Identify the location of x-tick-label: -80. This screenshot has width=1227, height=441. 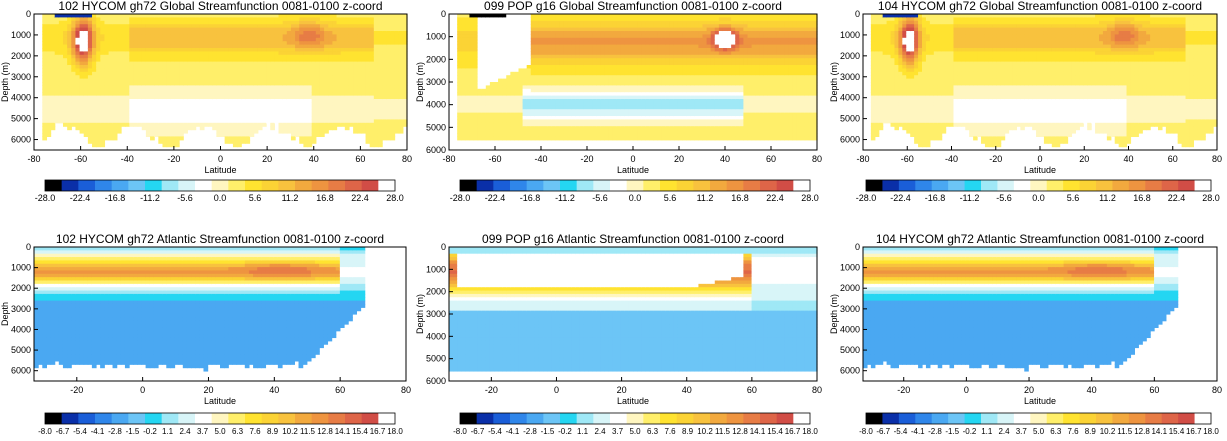
(33, 159).